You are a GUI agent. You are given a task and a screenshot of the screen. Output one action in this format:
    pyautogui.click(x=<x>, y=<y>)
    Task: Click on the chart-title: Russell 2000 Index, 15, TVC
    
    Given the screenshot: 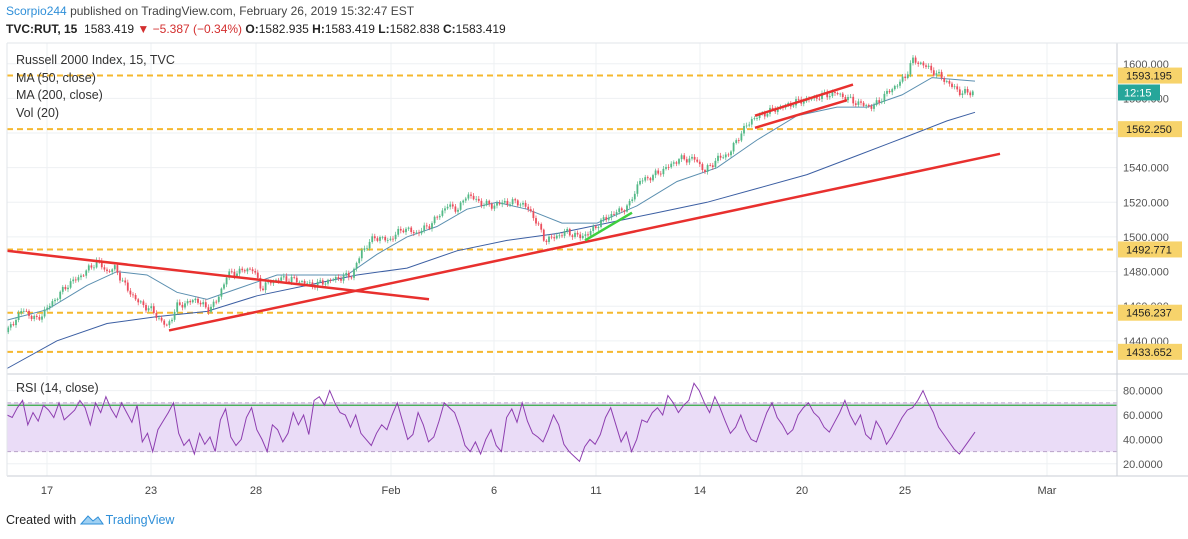 What is the action you would take?
    pyautogui.click(x=95, y=60)
    